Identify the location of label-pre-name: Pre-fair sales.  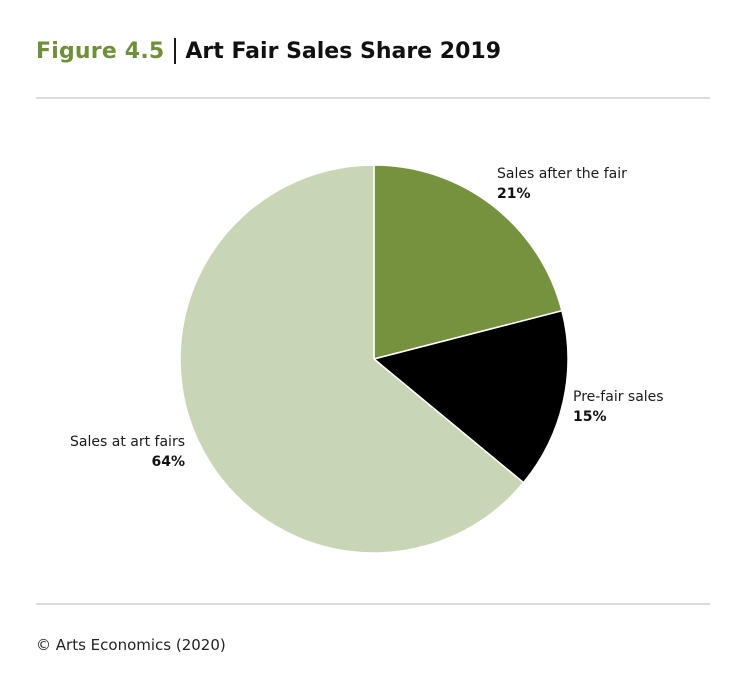
(618, 397).